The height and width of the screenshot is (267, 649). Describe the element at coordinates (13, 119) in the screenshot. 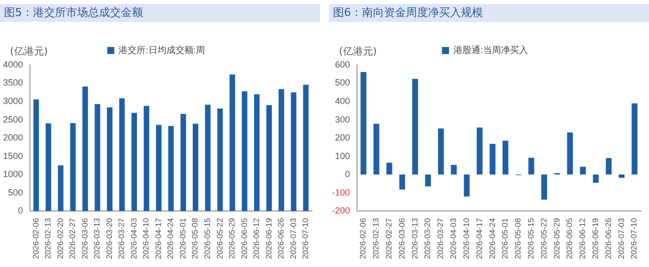

I see `y-tick-label: 2500` at that location.